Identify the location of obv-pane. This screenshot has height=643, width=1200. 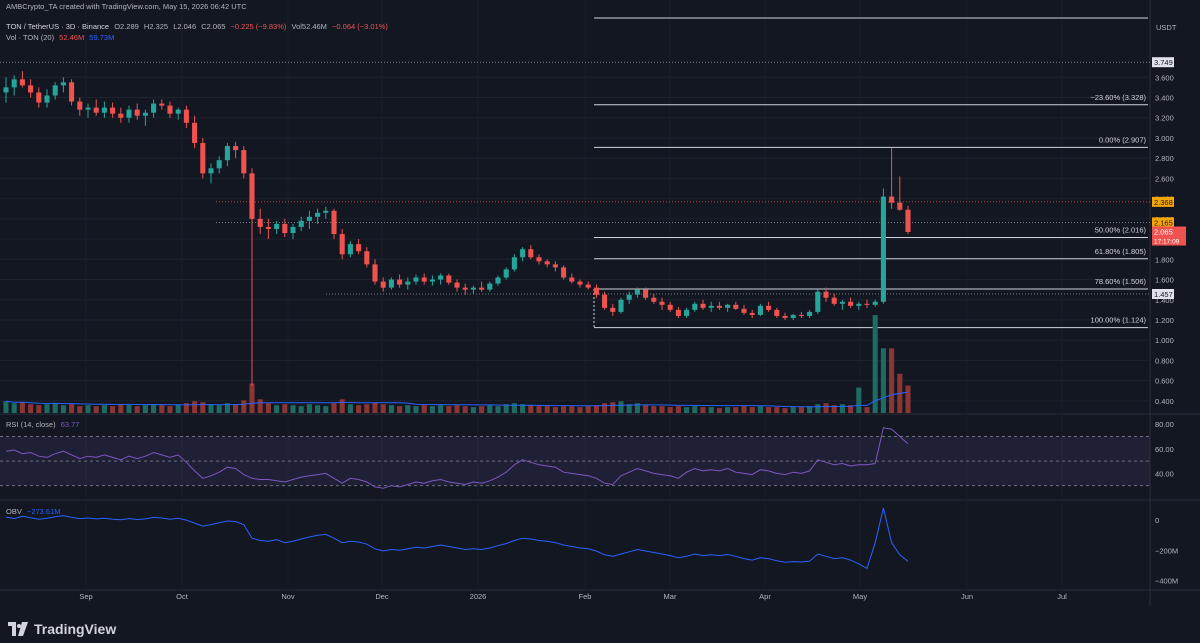
(457, 538).